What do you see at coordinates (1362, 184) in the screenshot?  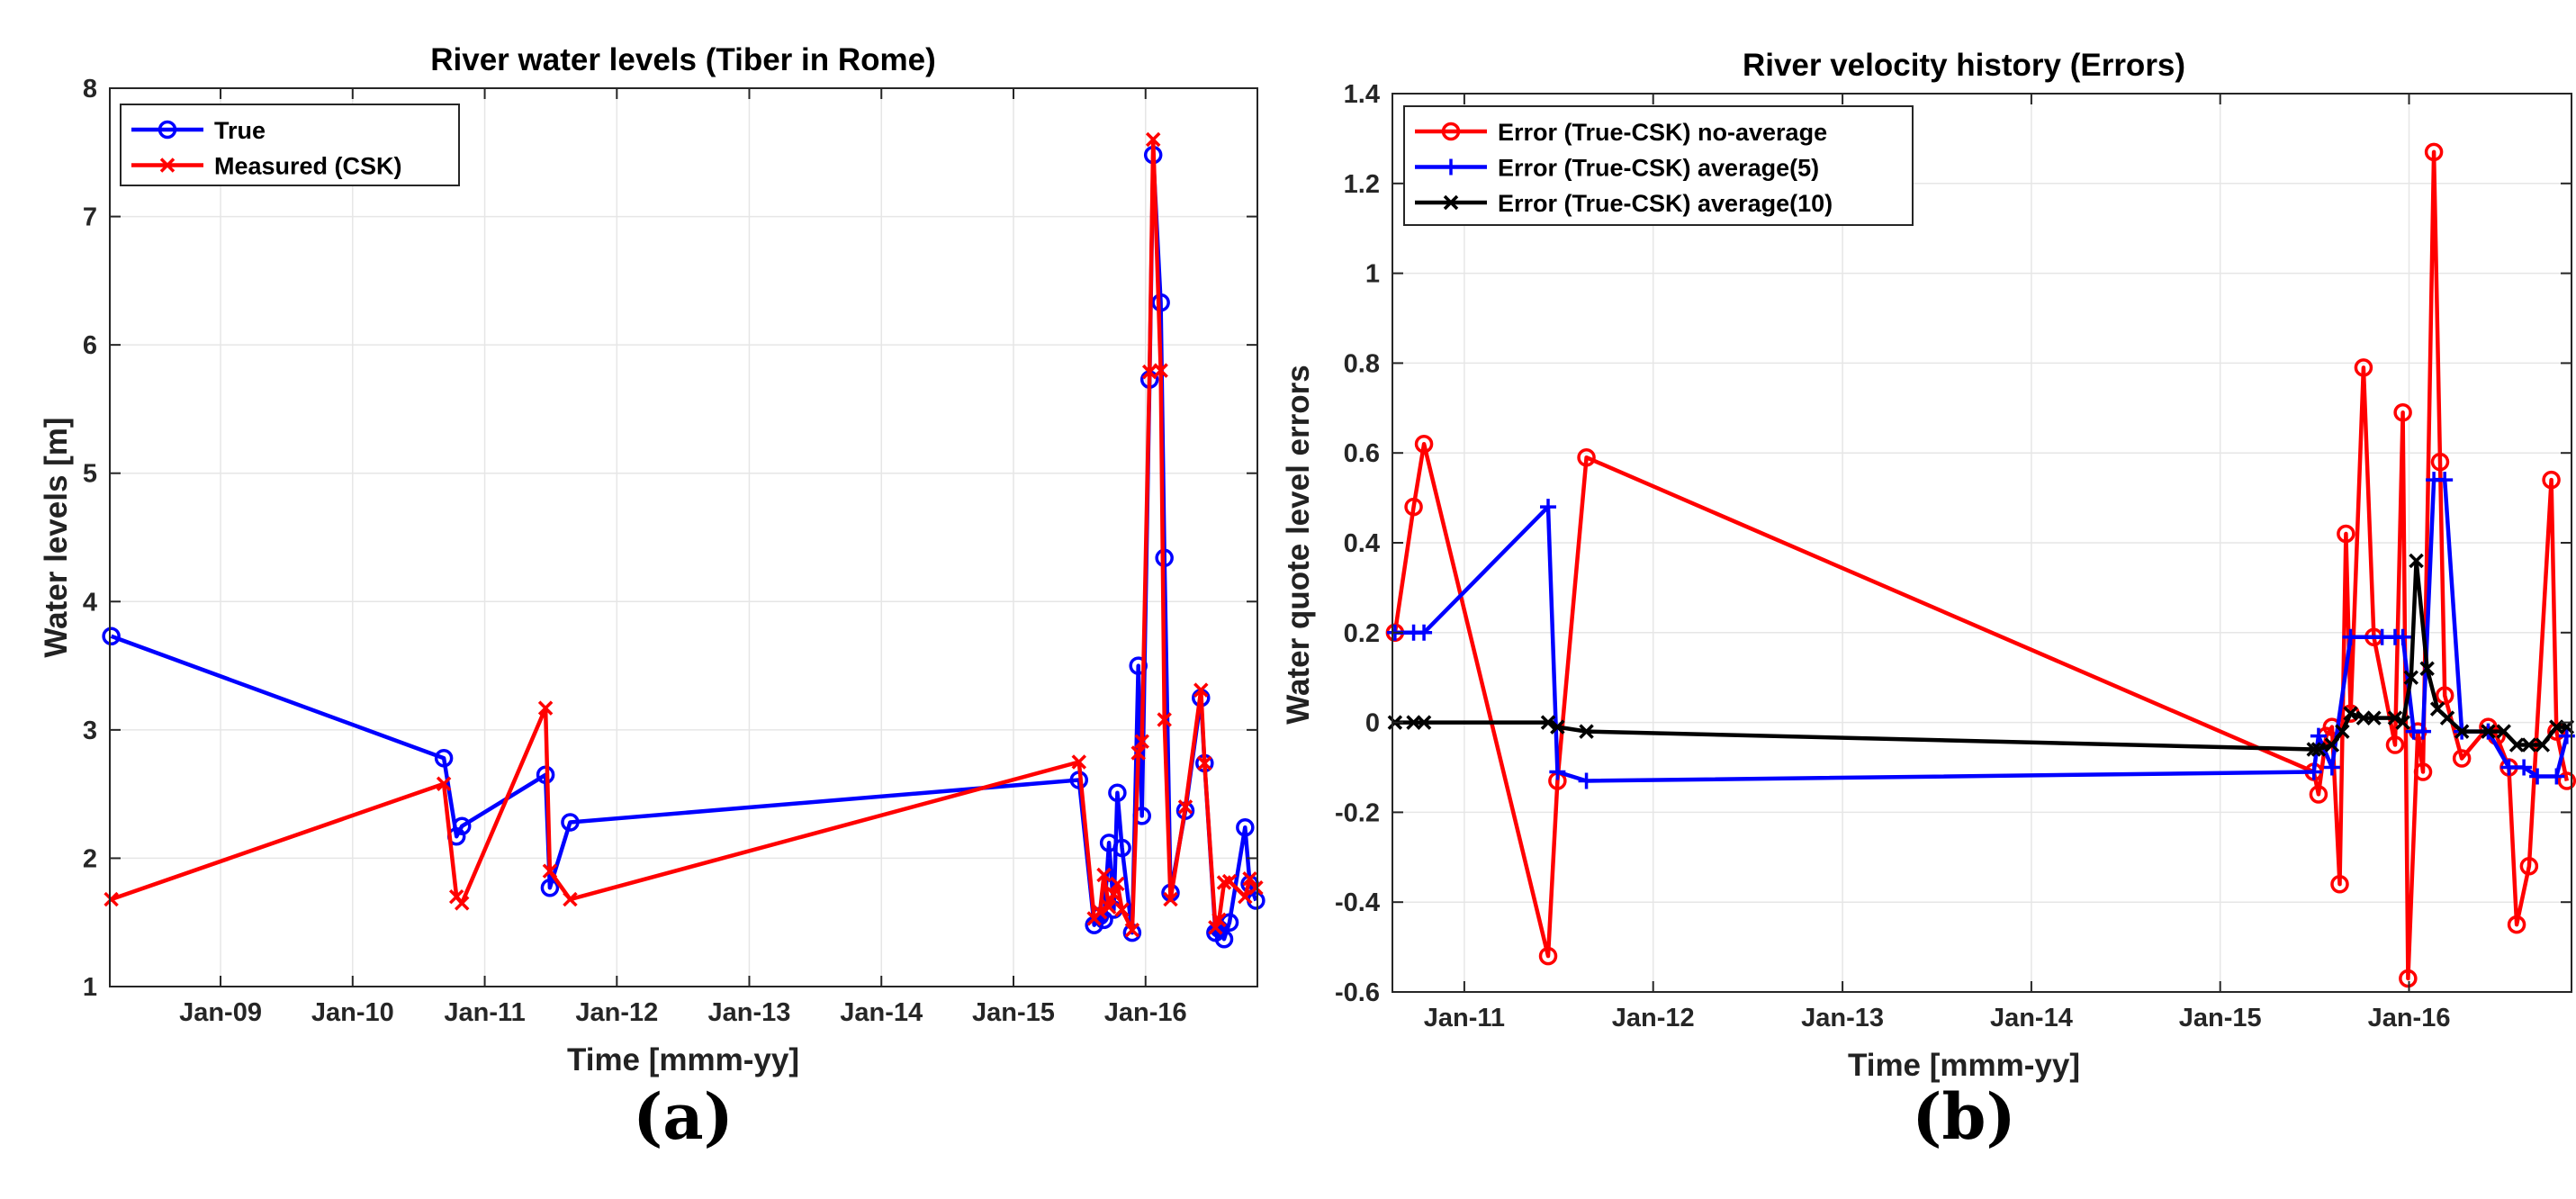 I see `y-tick-label: 1.2` at bounding box center [1362, 184].